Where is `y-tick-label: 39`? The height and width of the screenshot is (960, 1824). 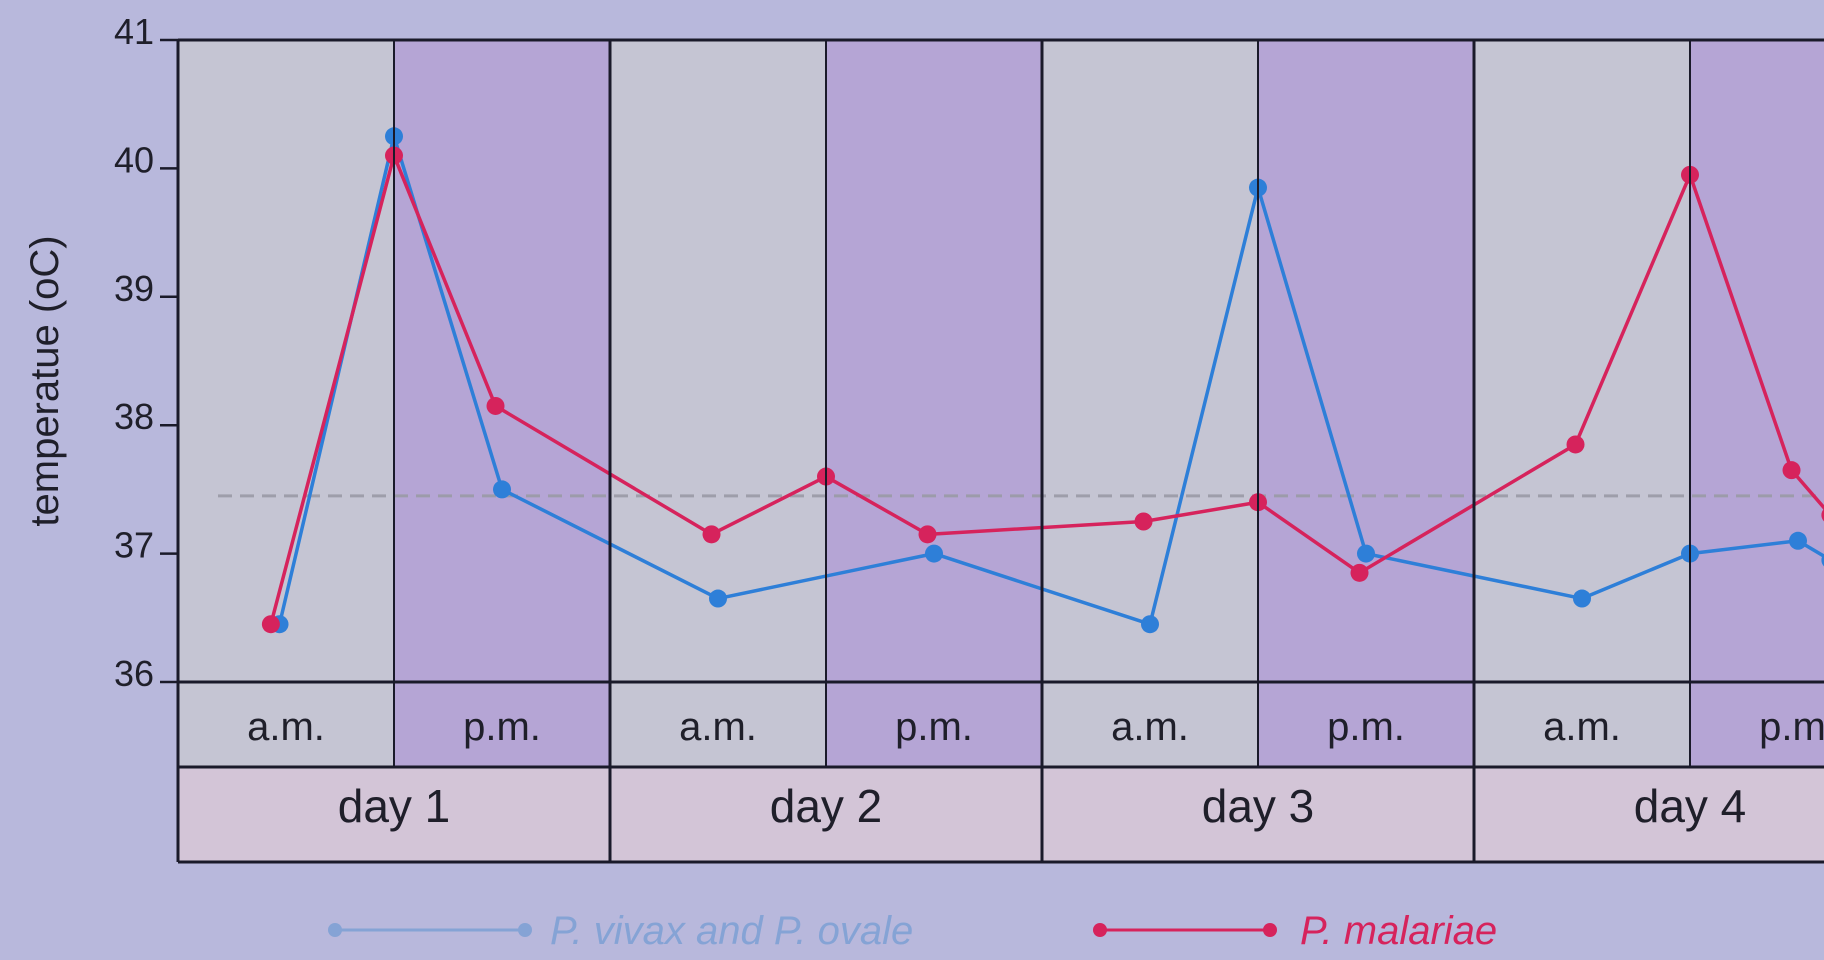 y-tick-label: 39 is located at coordinates (134, 288).